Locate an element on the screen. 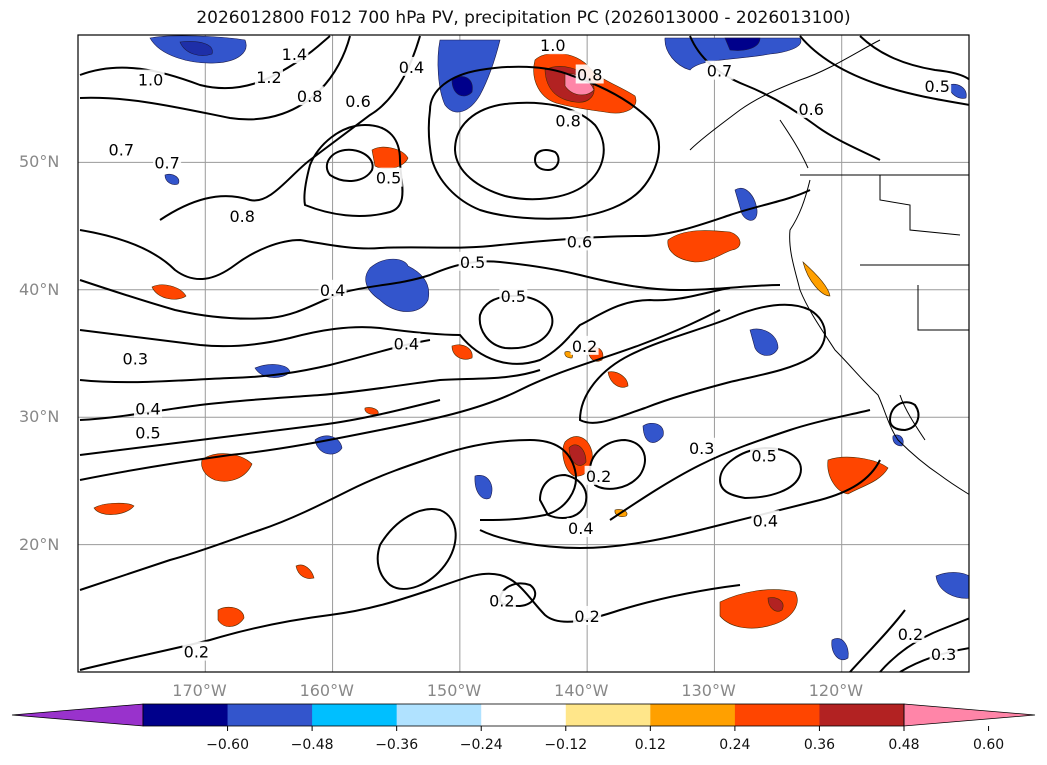  contour-label: 1.4 is located at coordinates (294, 54).